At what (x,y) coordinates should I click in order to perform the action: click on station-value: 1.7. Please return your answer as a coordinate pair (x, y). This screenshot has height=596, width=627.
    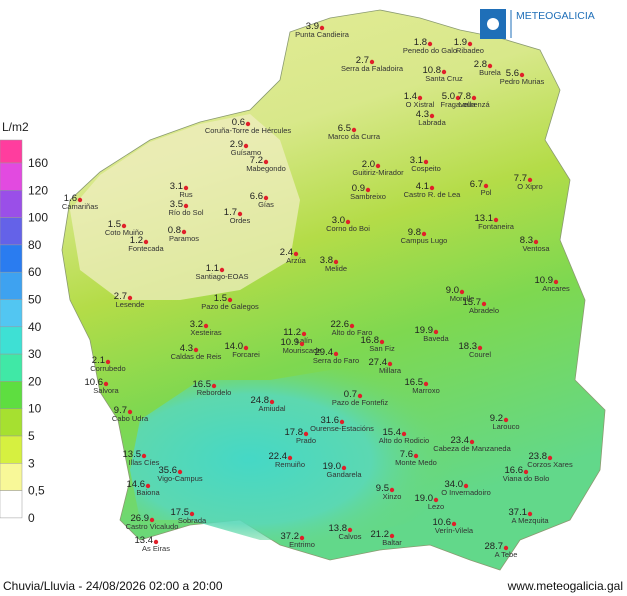
    Looking at the image, I should click on (230, 212).